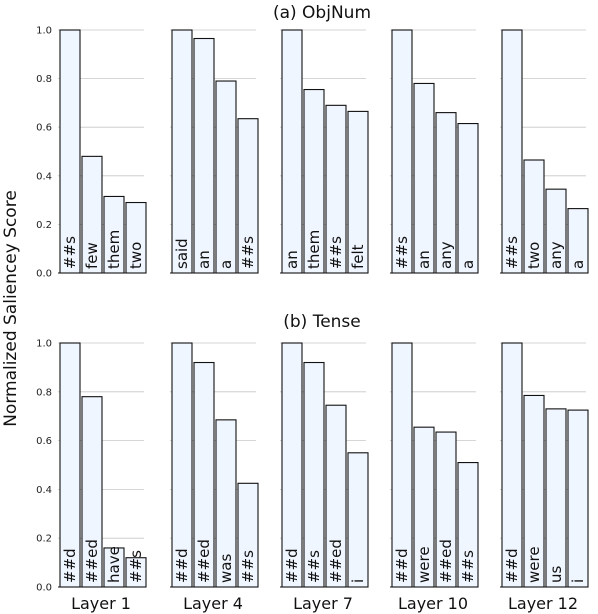 The width and height of the screenshot is (598, 614). What do you see at coordinates (322, 13) in the screenshot?
I see `panel-title: (a) ObjNum` at bounding box center [322, 13].